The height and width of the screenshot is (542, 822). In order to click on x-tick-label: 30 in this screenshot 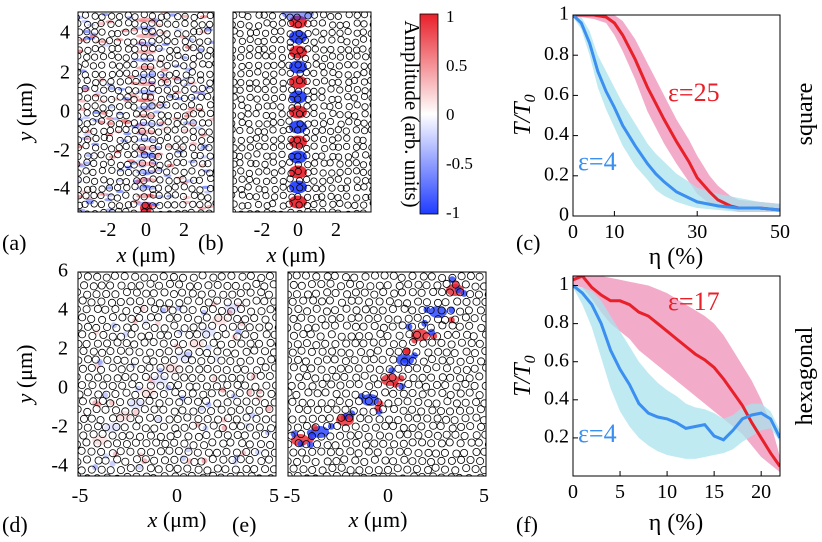, I will do `click(697, 232)`.